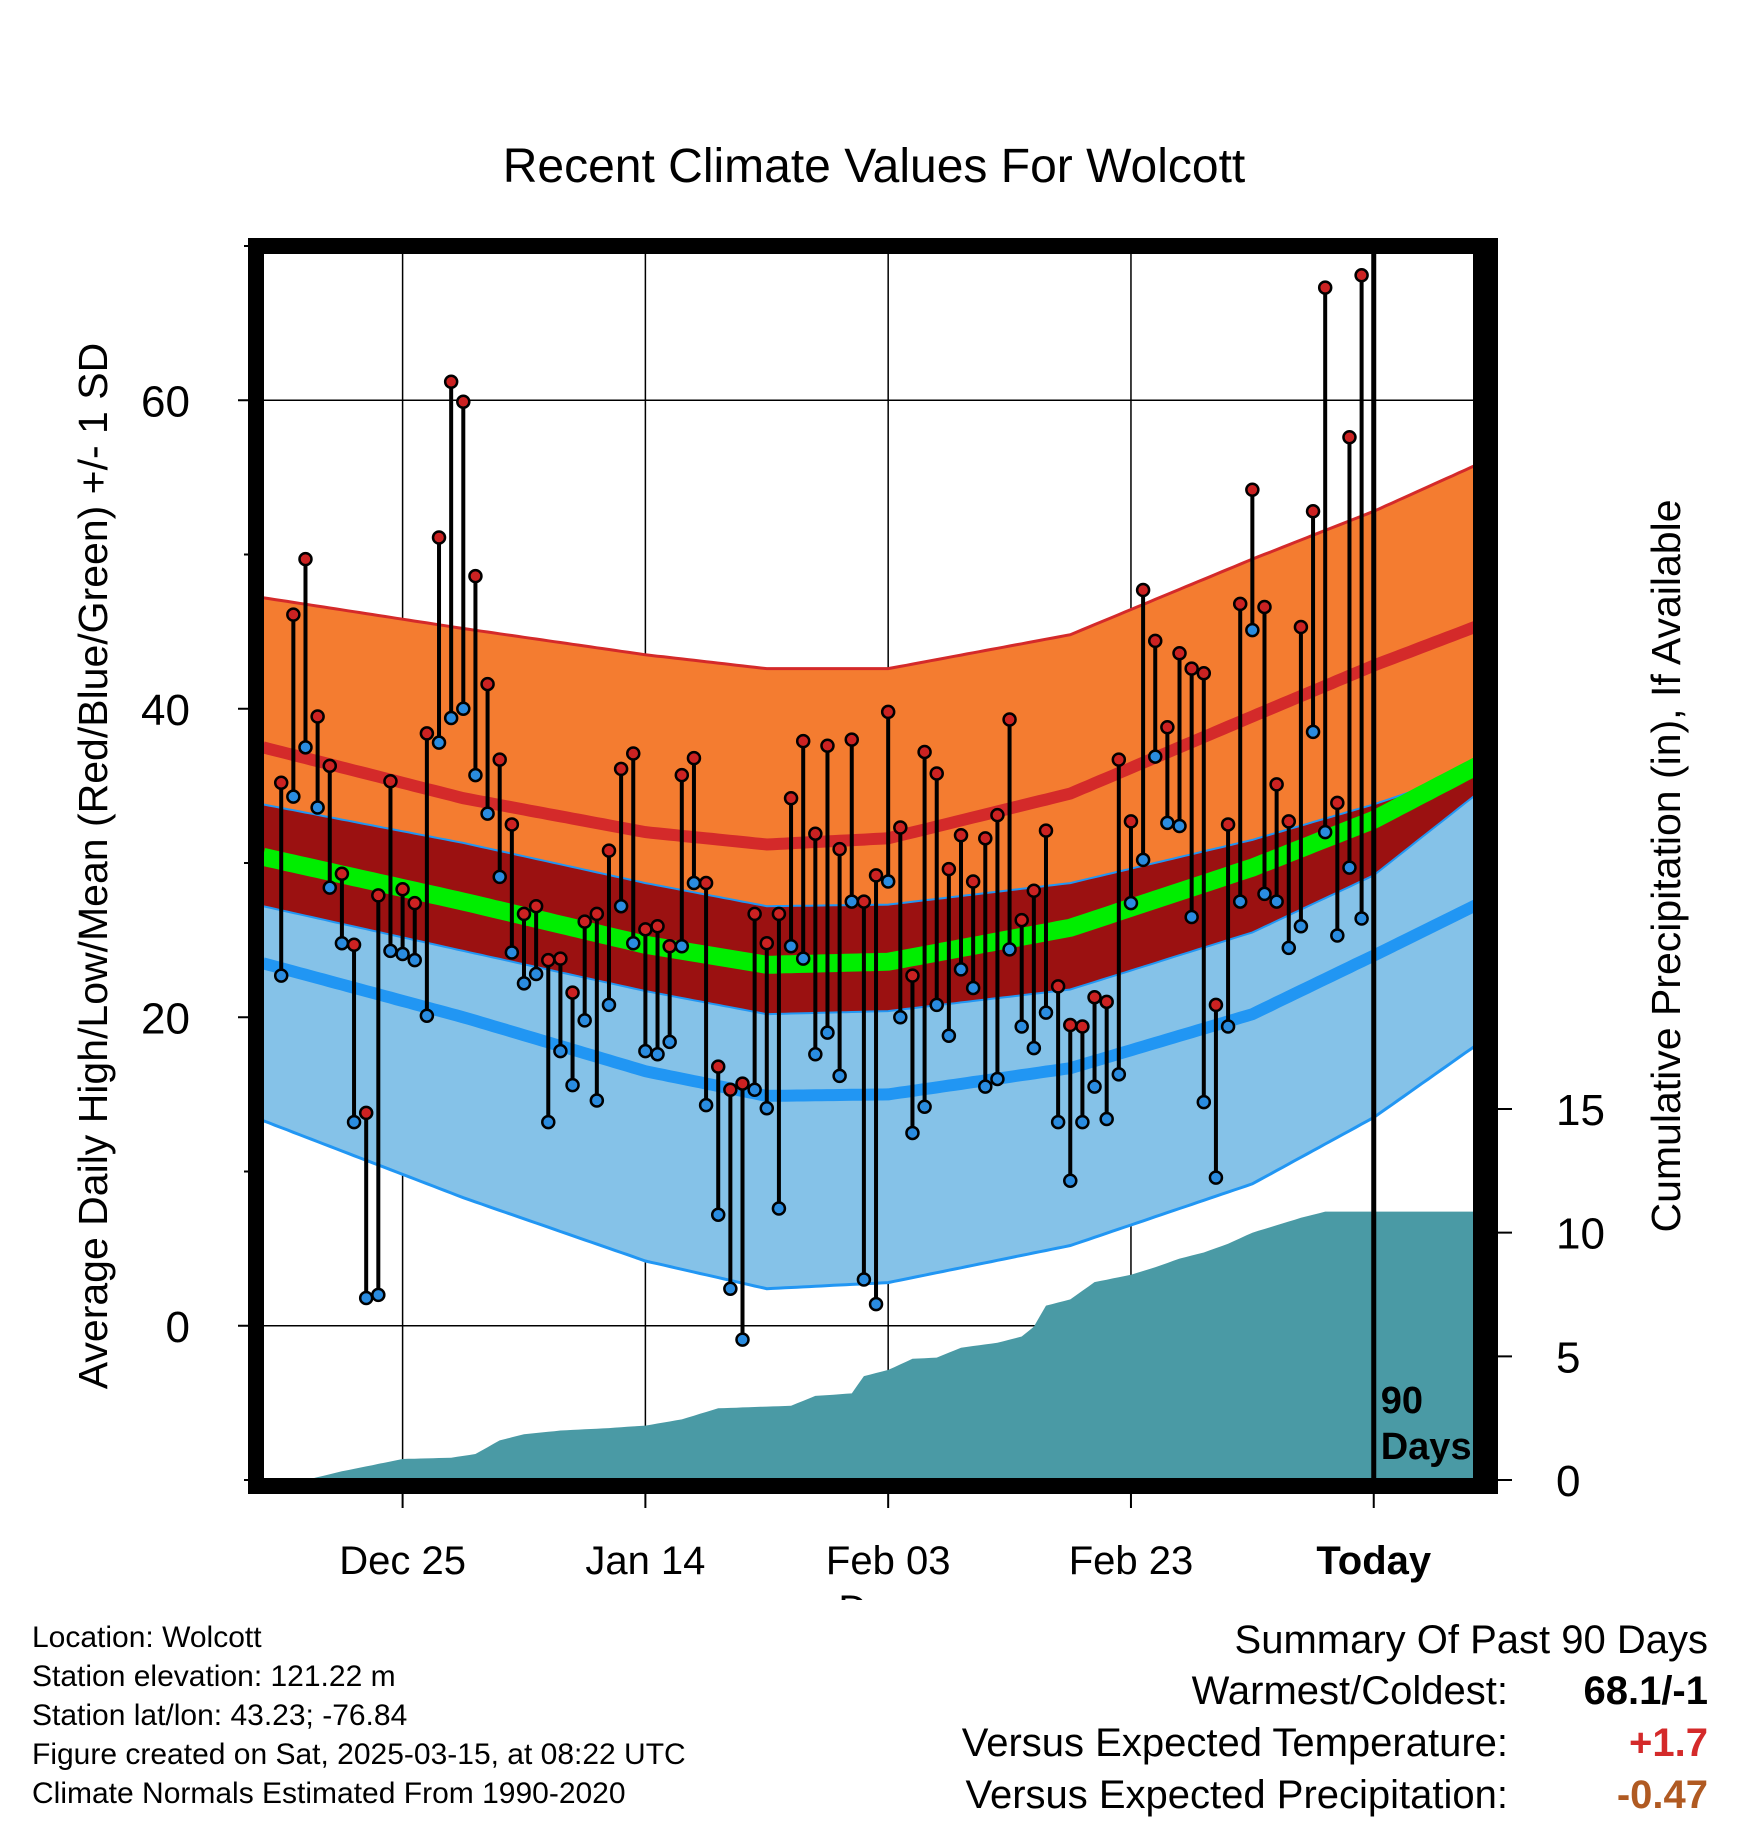 Image resolution: width=1748 pixels, height=1828 pixels. What do you see at coordinates (214, 1676) in the screenshot?
I see `elevation-line: Station elevation: 121.22 m` at bounding box center [214, 1676].